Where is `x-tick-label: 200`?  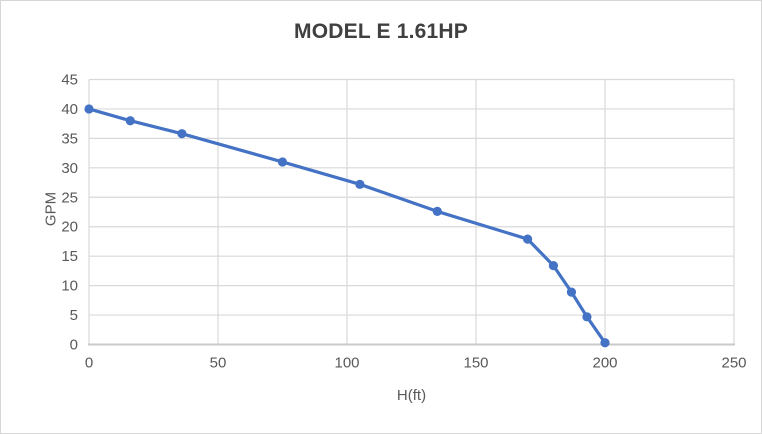
x-tick-label: 200 is located at coordinates (604, 363).